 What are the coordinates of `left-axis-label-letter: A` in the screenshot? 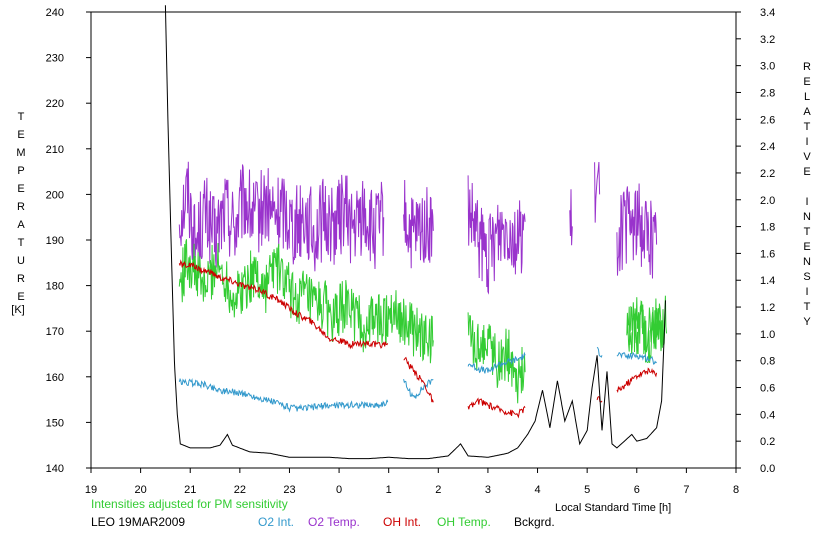 It's located at (21, 225).